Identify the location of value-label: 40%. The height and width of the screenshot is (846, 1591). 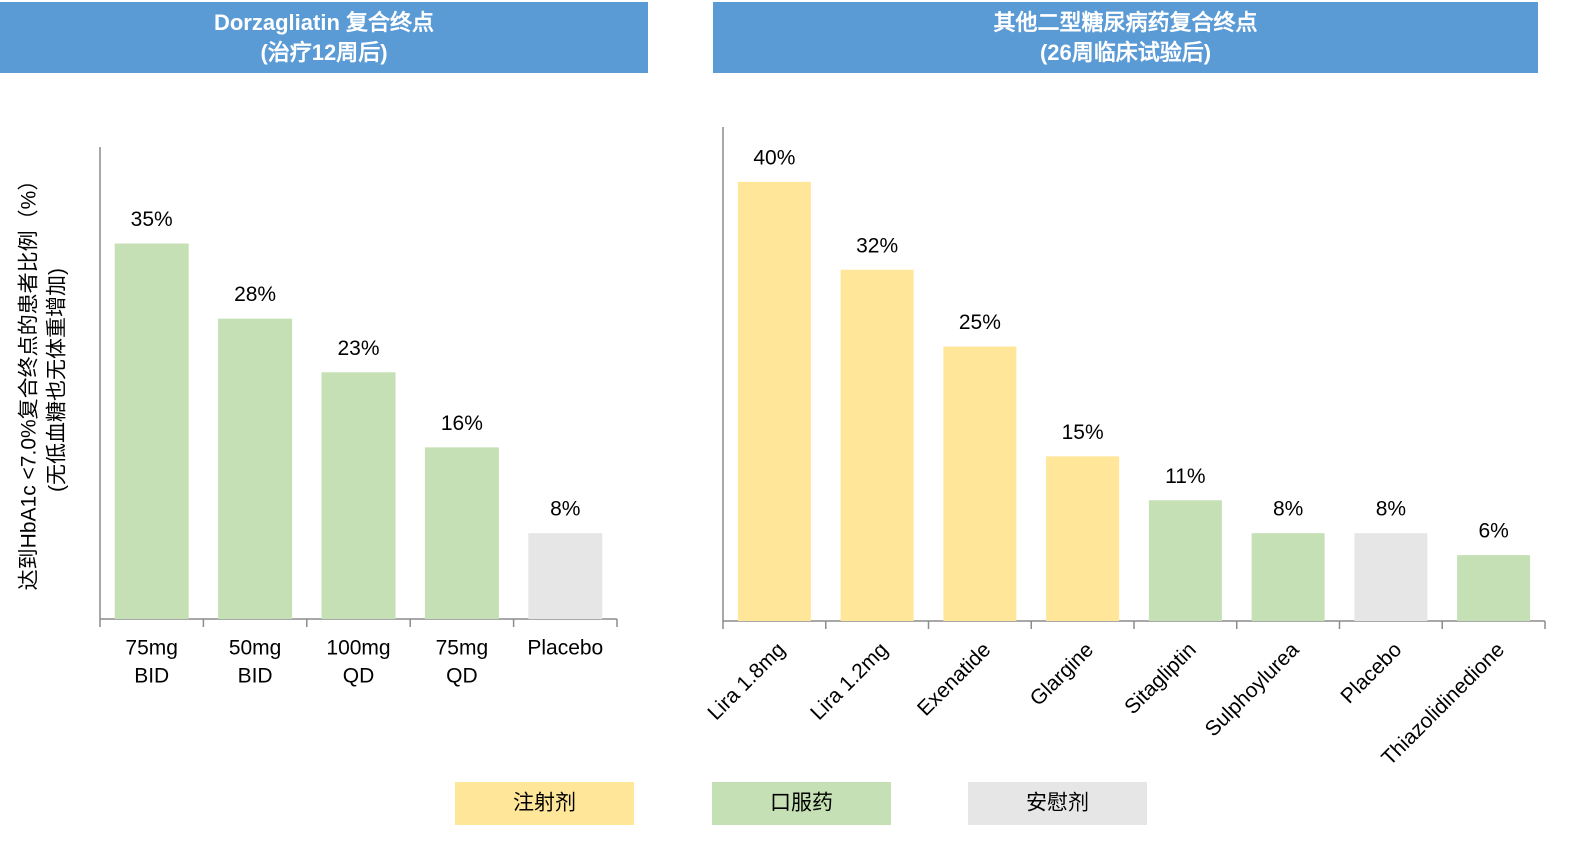
(774, 157).